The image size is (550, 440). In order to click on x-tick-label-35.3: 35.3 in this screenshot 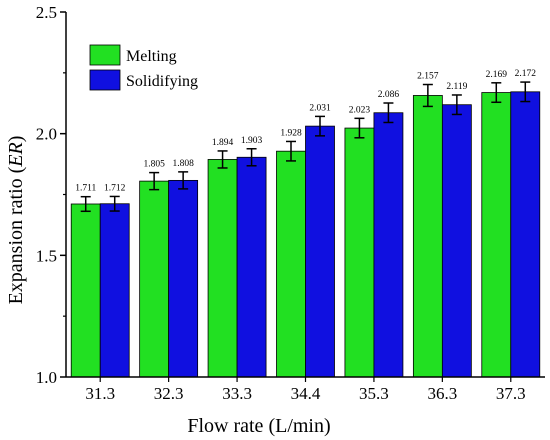, I will do `click(374, 393)`.